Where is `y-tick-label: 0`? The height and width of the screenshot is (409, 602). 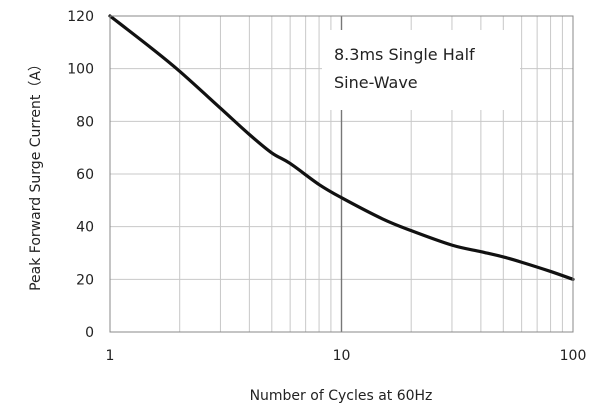
y-tick-label: 0 is located at coordinates (89, 333).